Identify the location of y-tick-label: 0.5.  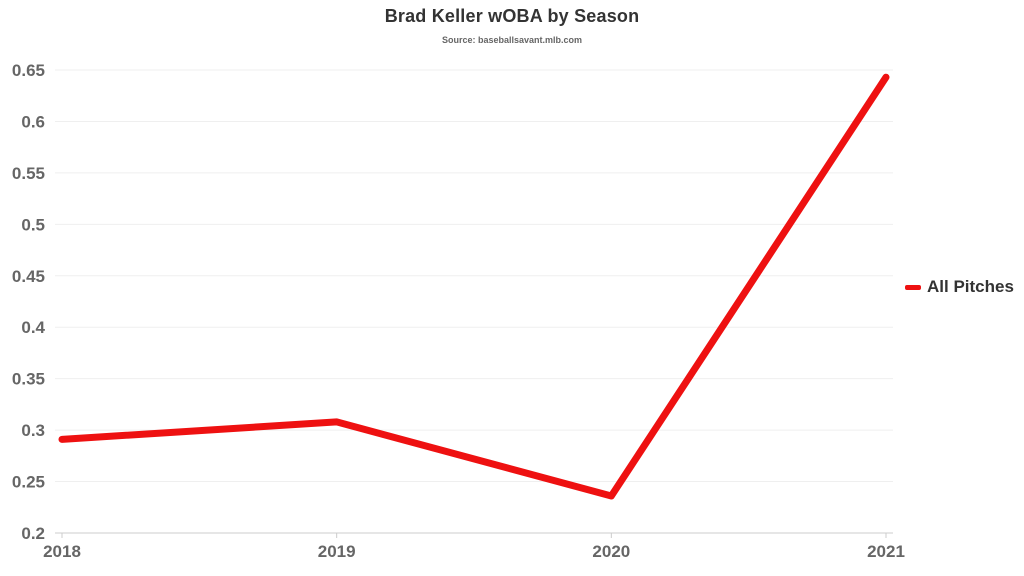
(33, 224).